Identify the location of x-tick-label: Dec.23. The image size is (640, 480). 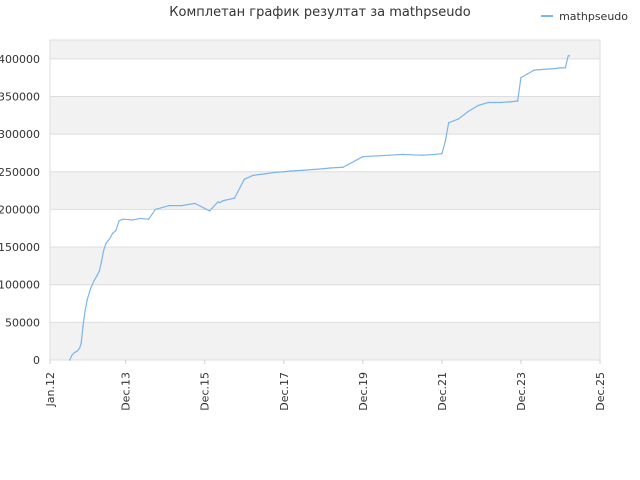
(521, 391).